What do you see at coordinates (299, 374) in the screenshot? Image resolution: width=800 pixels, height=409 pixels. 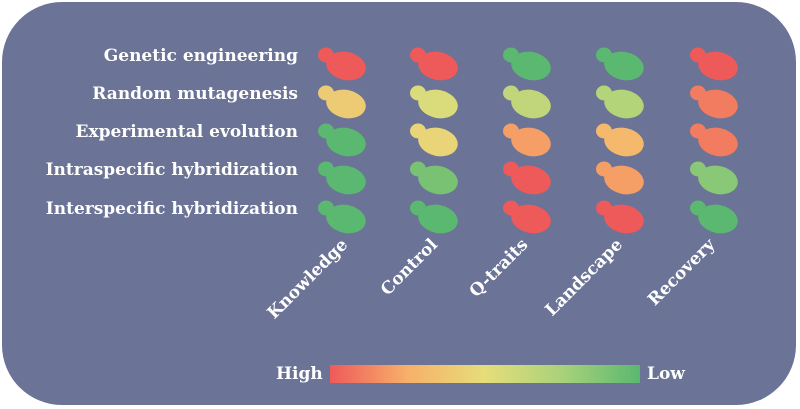 I see `legend-high-label: High` at bounding box center [299, 374].